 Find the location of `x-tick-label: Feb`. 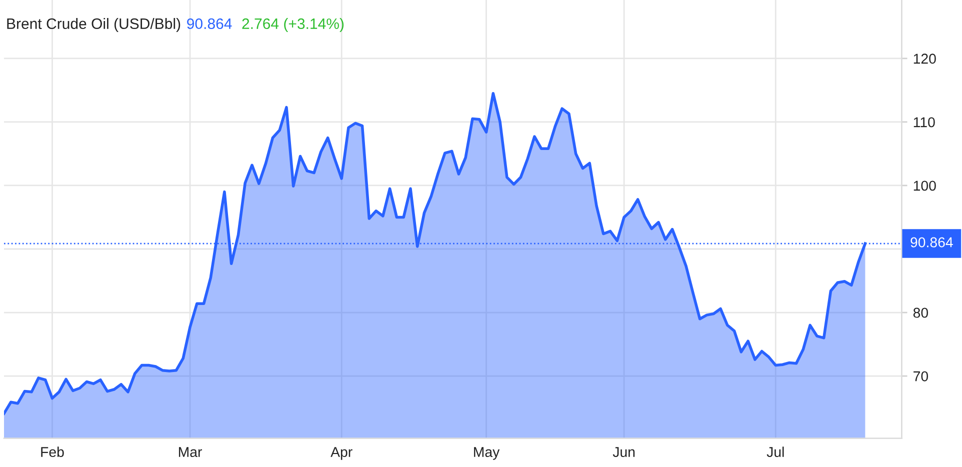

x-tick-label: Feb is located at coordinates (52, 452).